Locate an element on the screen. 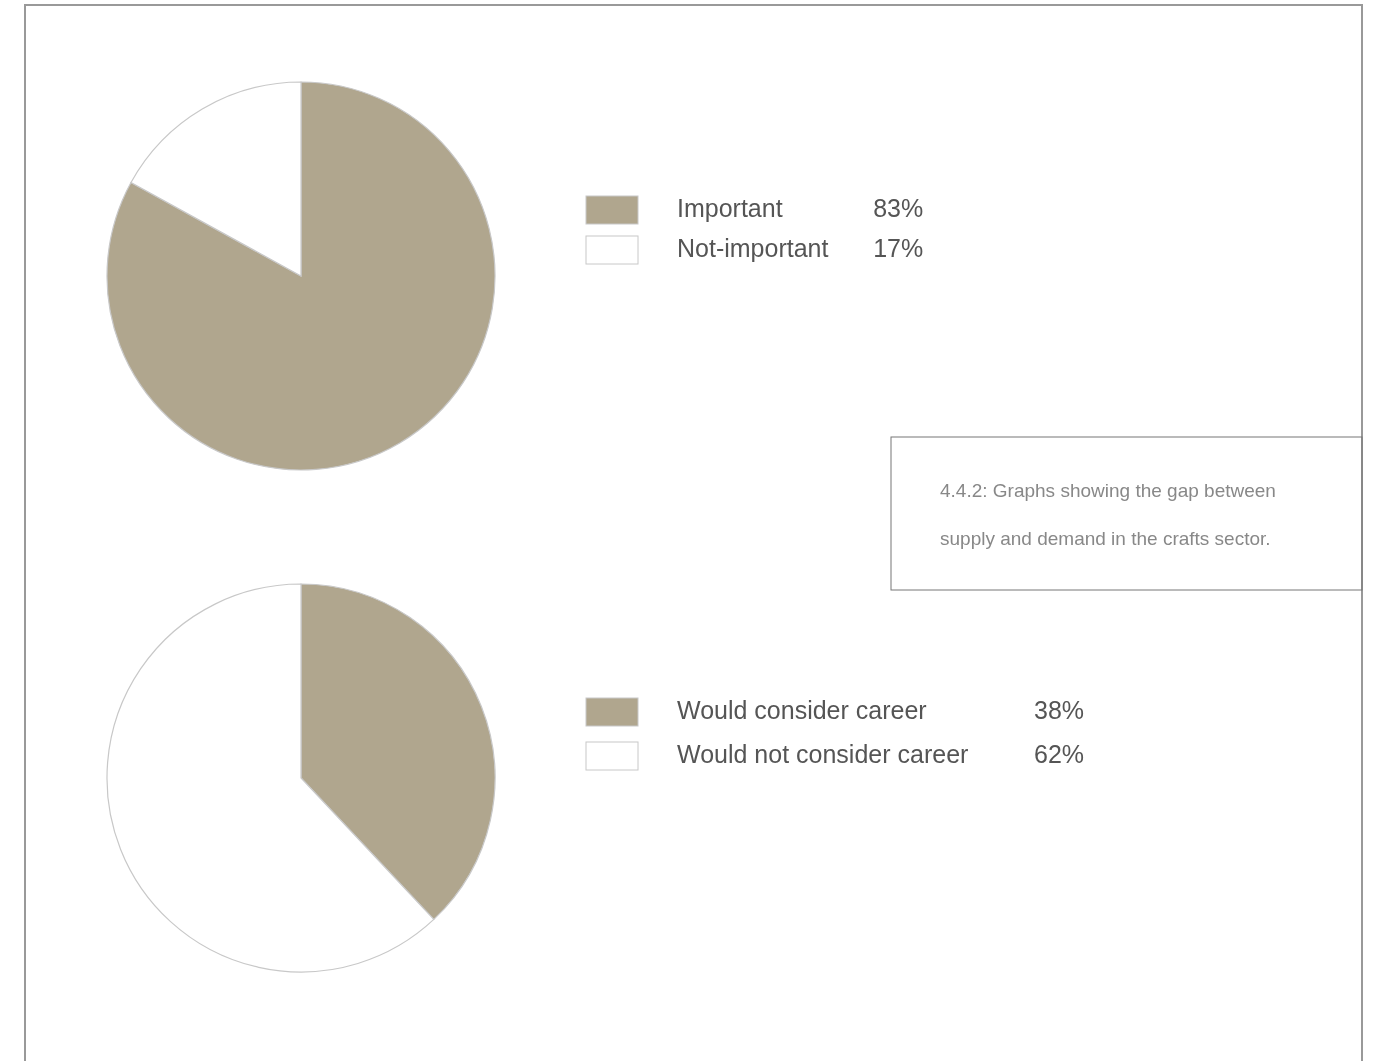  legend-label: Important is located at coordinates (730, 207).